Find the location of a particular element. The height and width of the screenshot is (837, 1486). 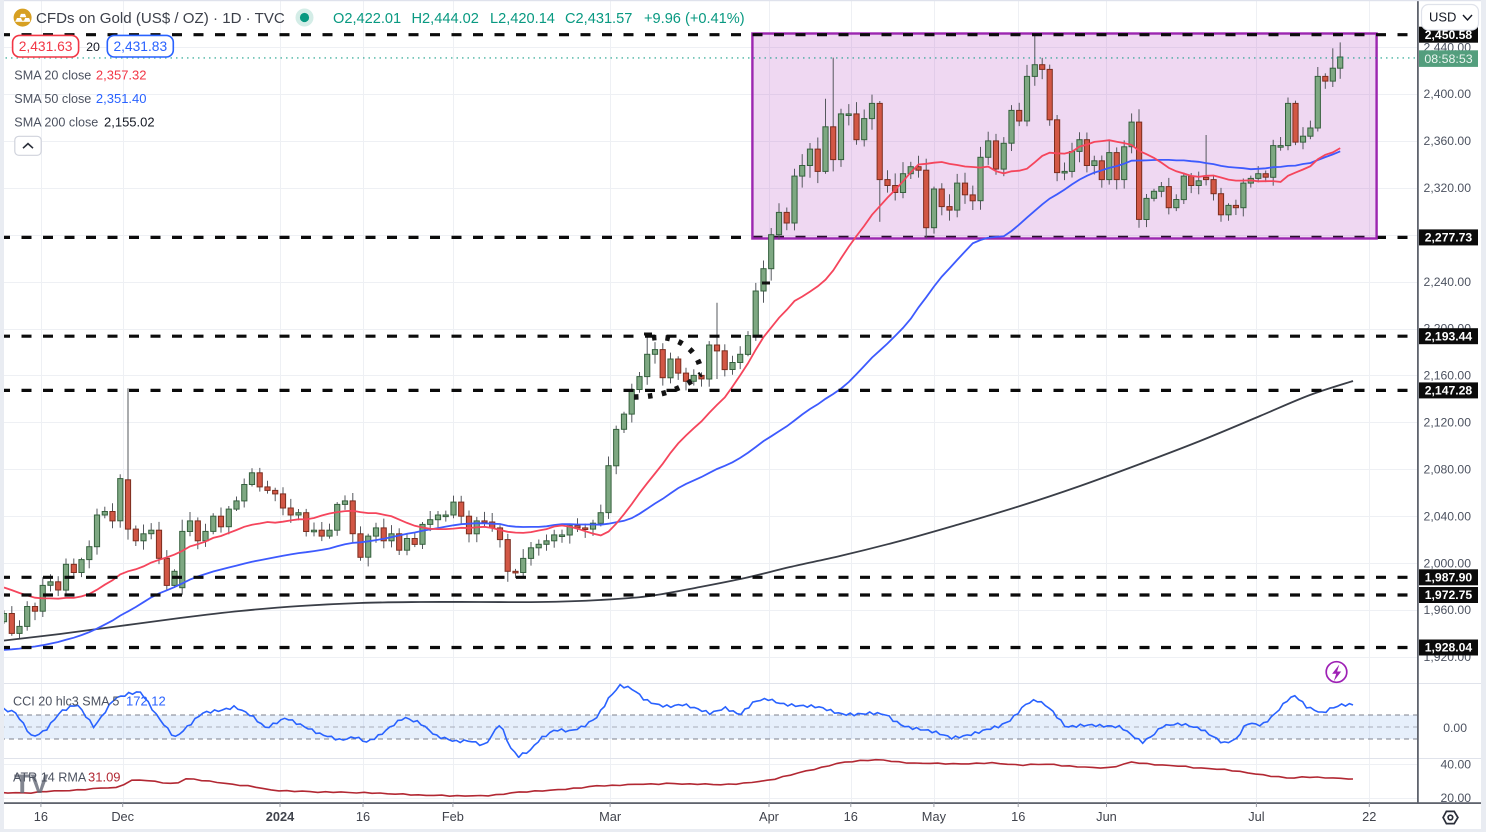

svg-text: 20.00 is located at coordinates (1456, 798).